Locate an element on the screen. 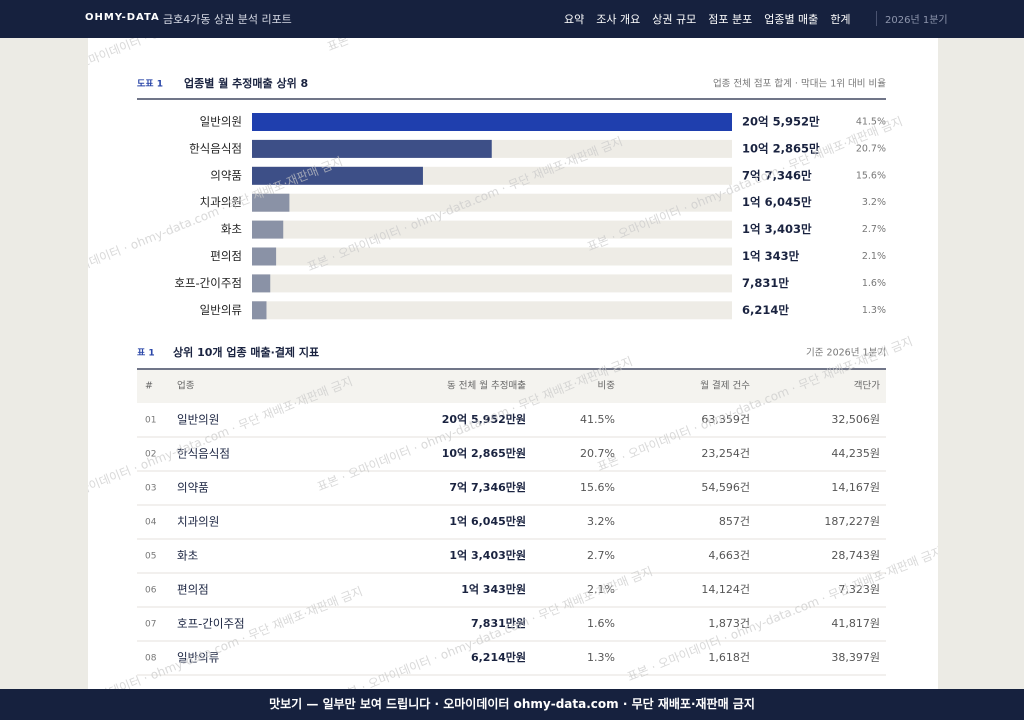  nav-link: 상권 규모 is located at coordinates (674, 19).